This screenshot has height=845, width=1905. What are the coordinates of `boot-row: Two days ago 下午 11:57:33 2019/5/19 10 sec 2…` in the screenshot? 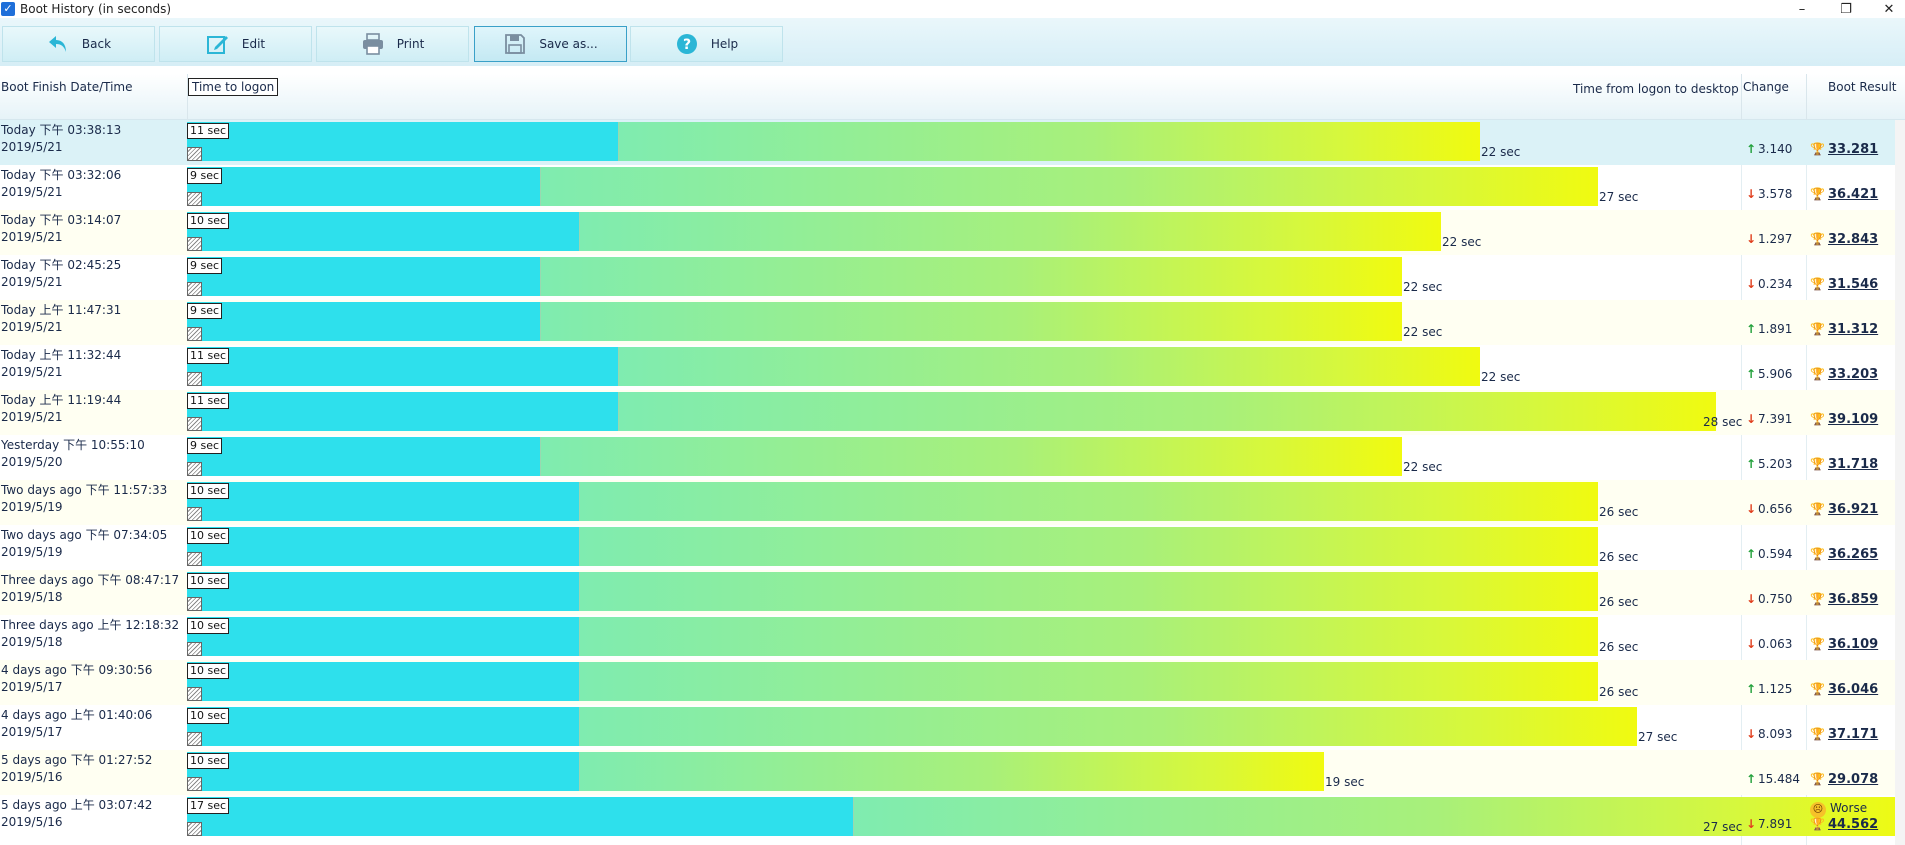 It's located at (947, 502).